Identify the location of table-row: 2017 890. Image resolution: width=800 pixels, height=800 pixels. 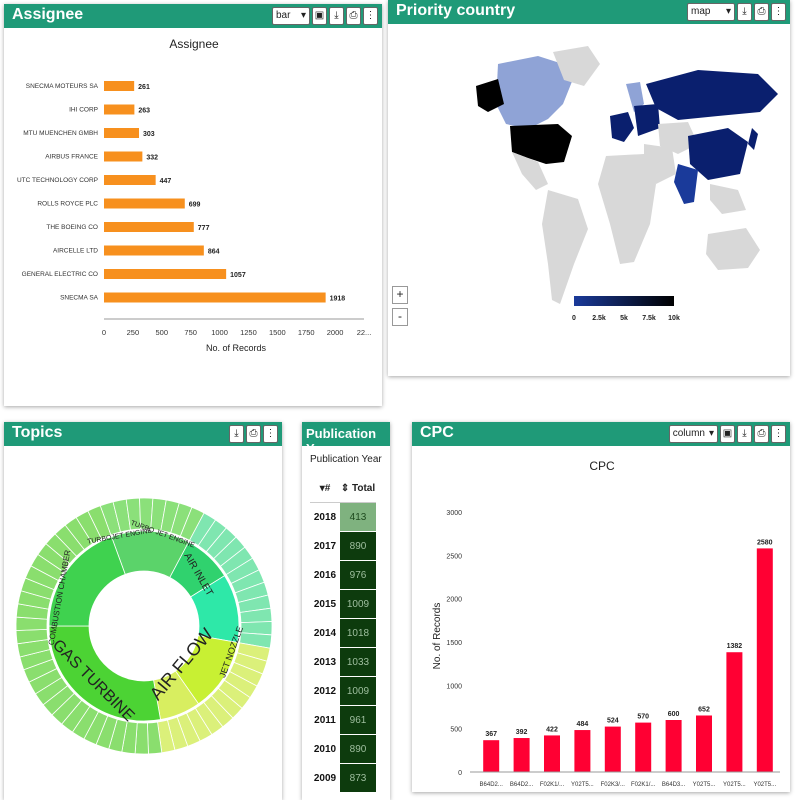
(343, 546).